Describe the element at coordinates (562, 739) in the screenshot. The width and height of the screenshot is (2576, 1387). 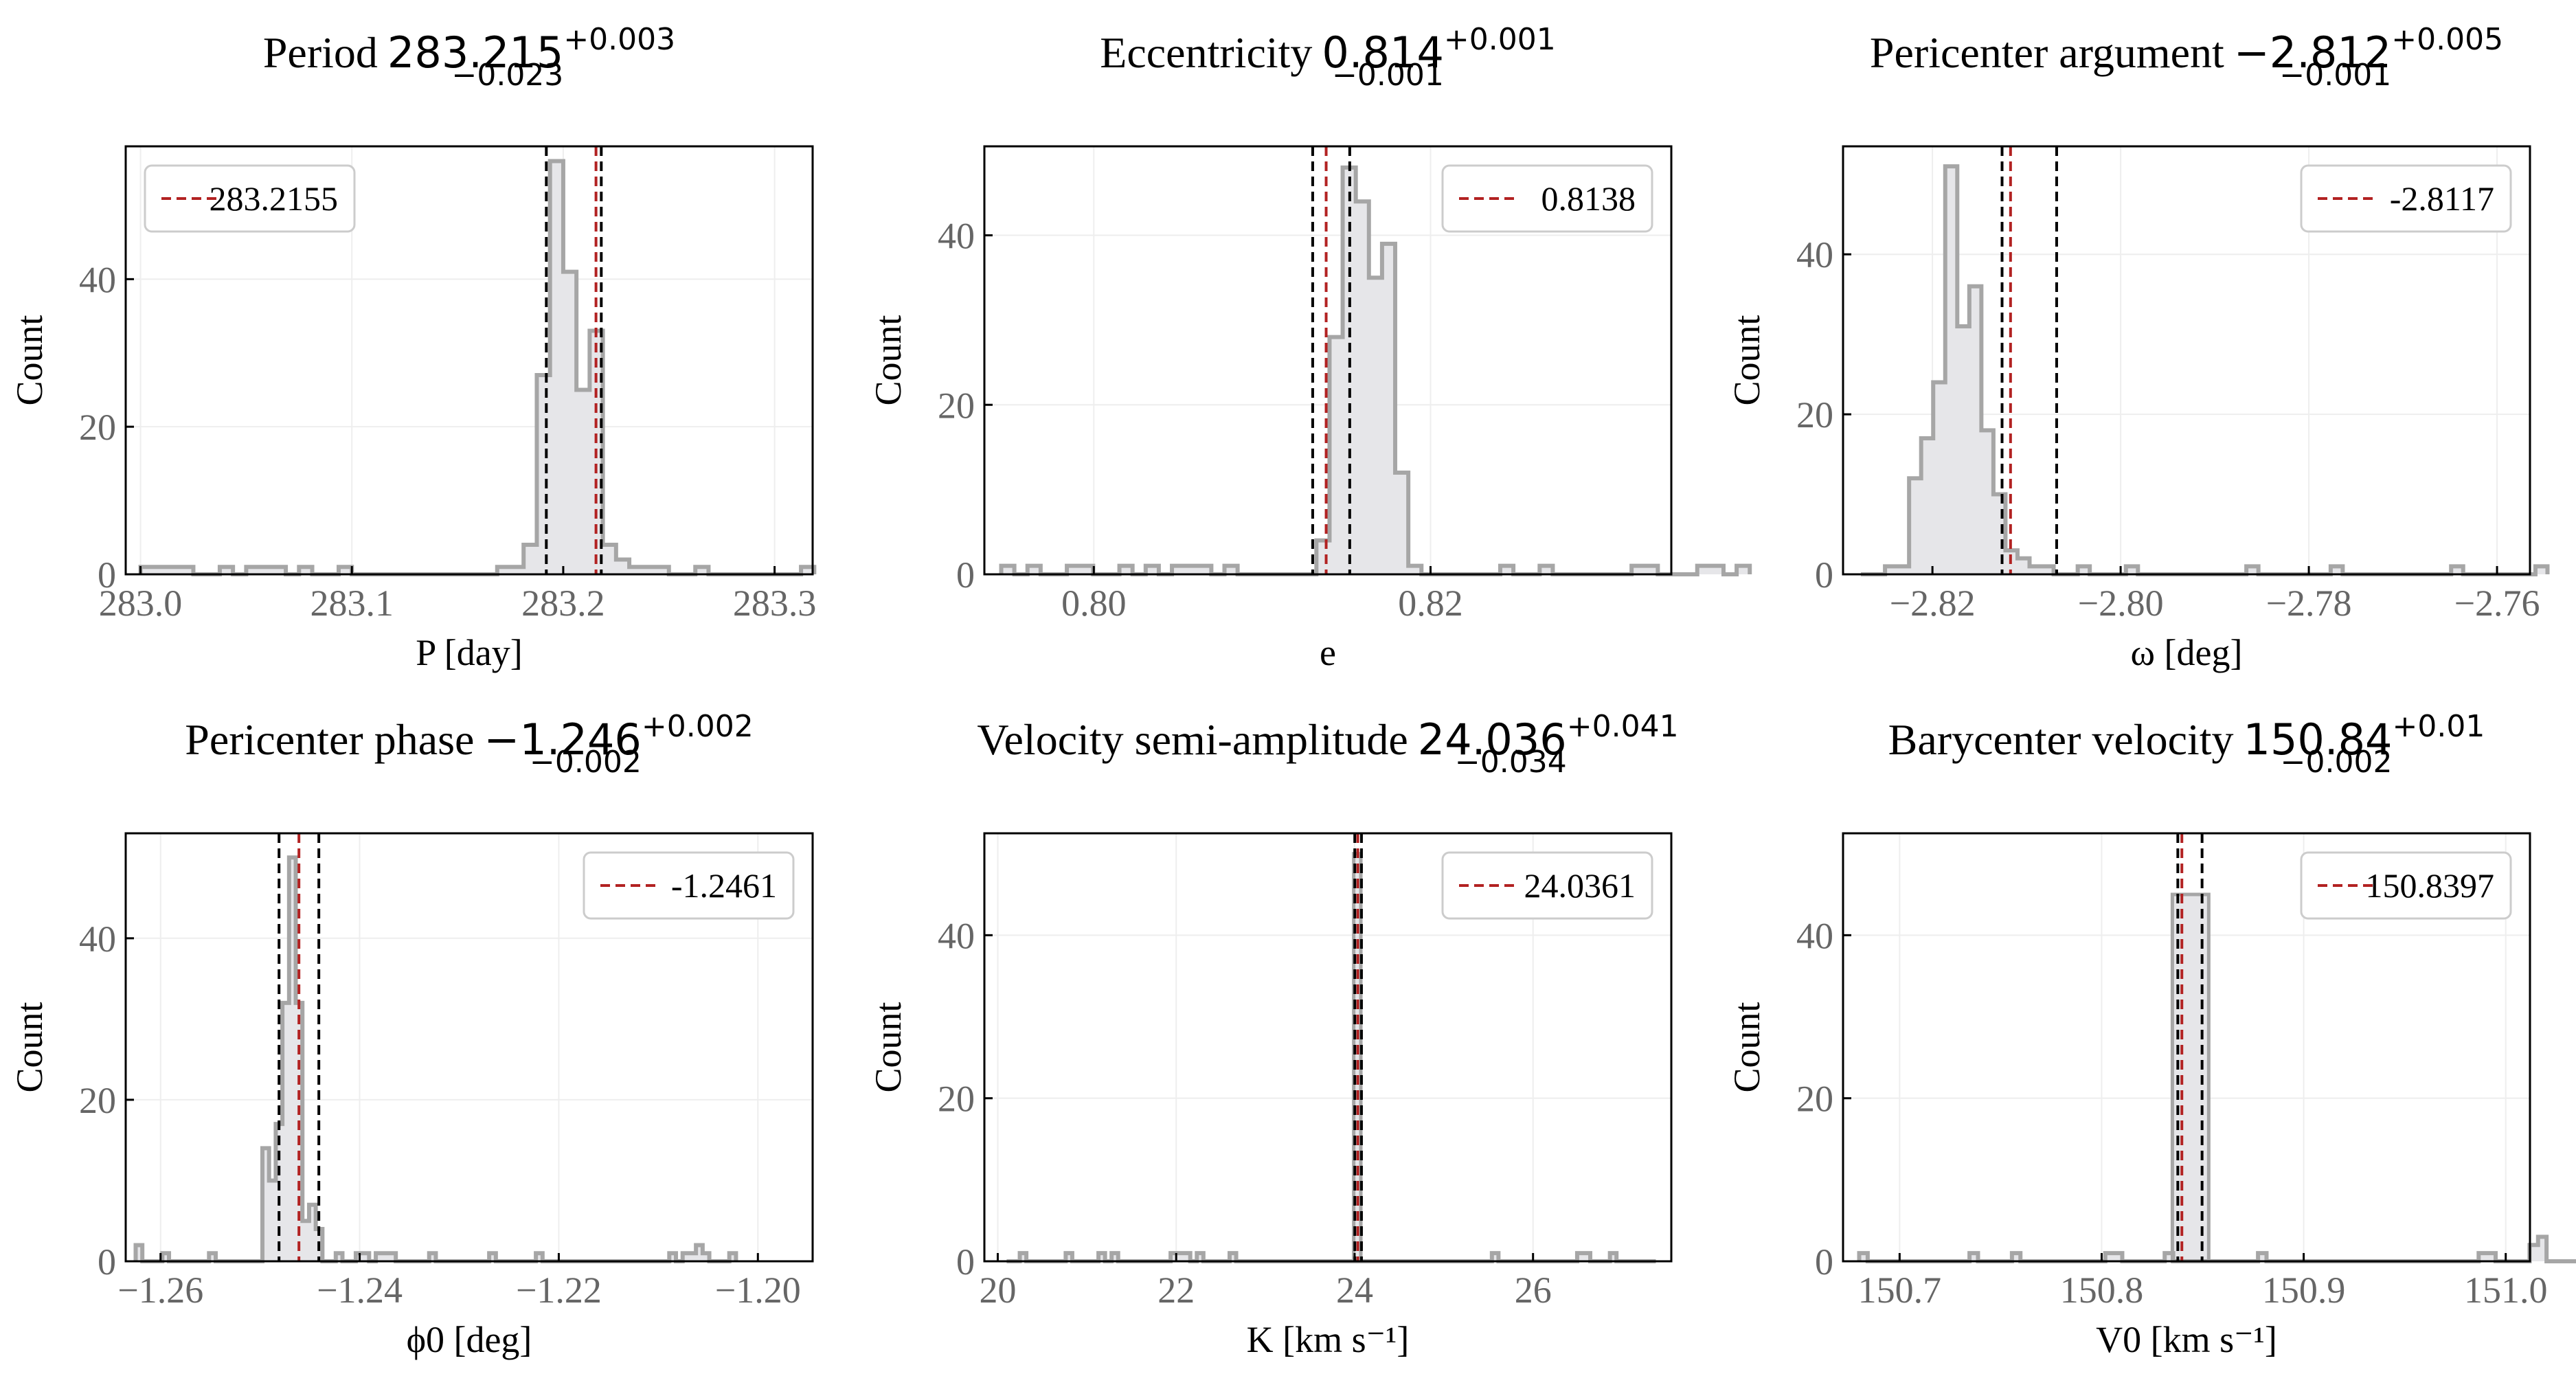
I see `title-value: −1.246` at that location.